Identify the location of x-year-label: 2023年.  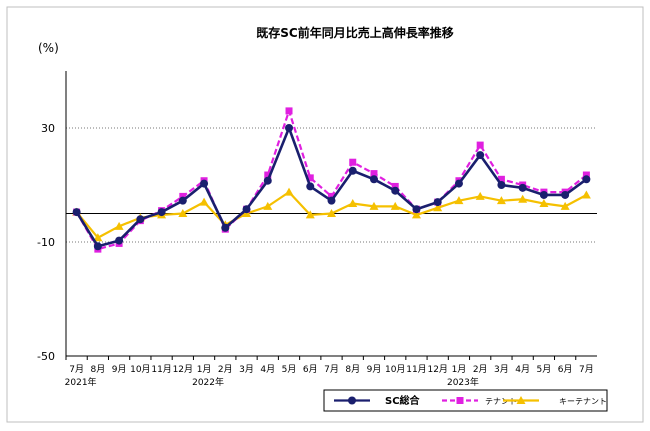
(463, 382).